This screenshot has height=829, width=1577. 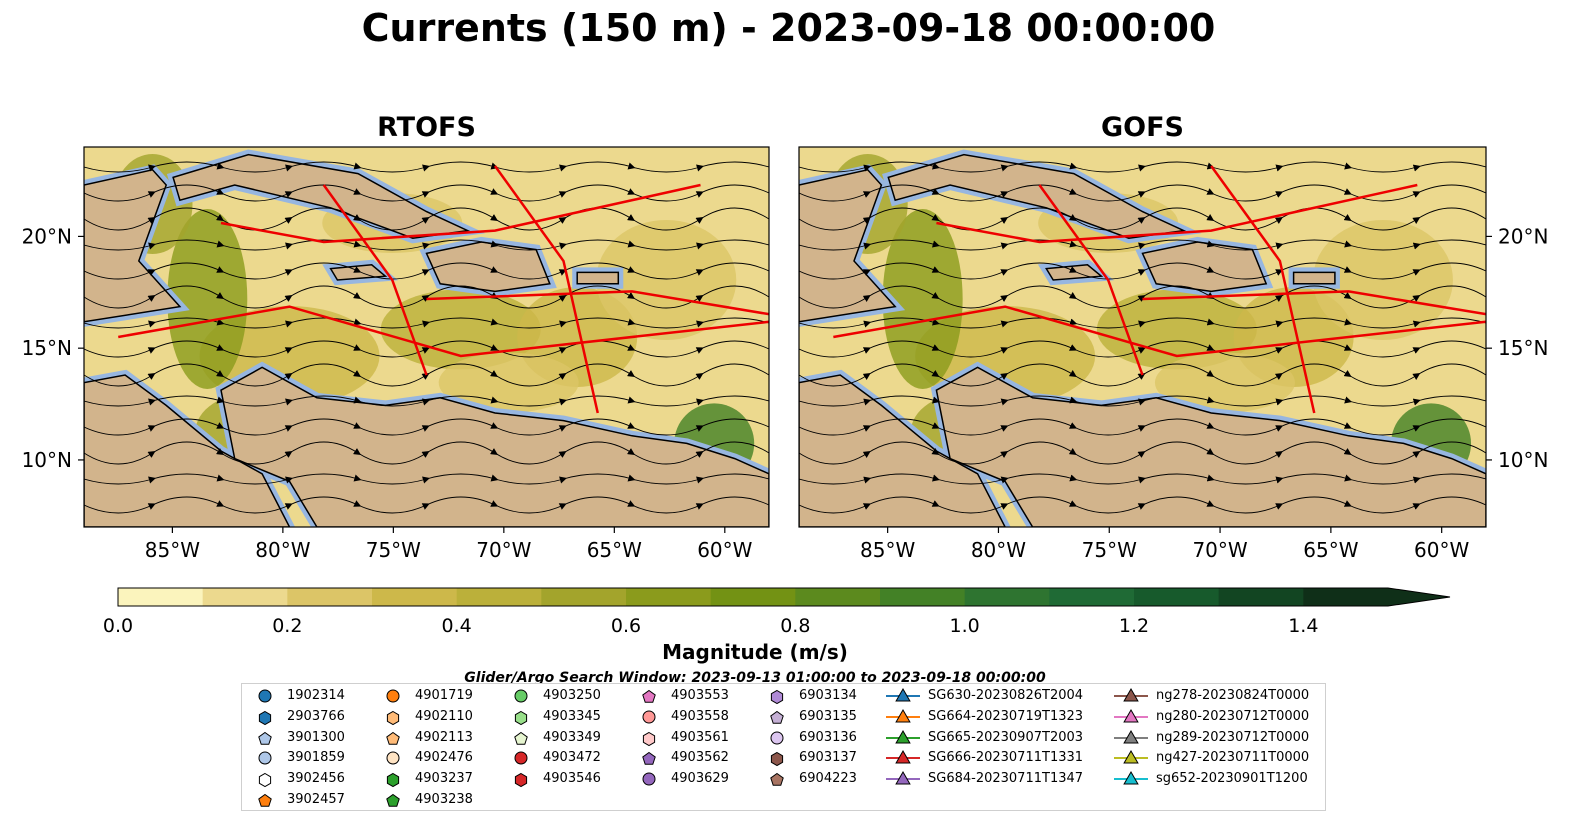 What do you see at coordinates (444, 758) in the screenshot?
I see `legend-entry-label: 4902476` at bounding box center [444, 758].